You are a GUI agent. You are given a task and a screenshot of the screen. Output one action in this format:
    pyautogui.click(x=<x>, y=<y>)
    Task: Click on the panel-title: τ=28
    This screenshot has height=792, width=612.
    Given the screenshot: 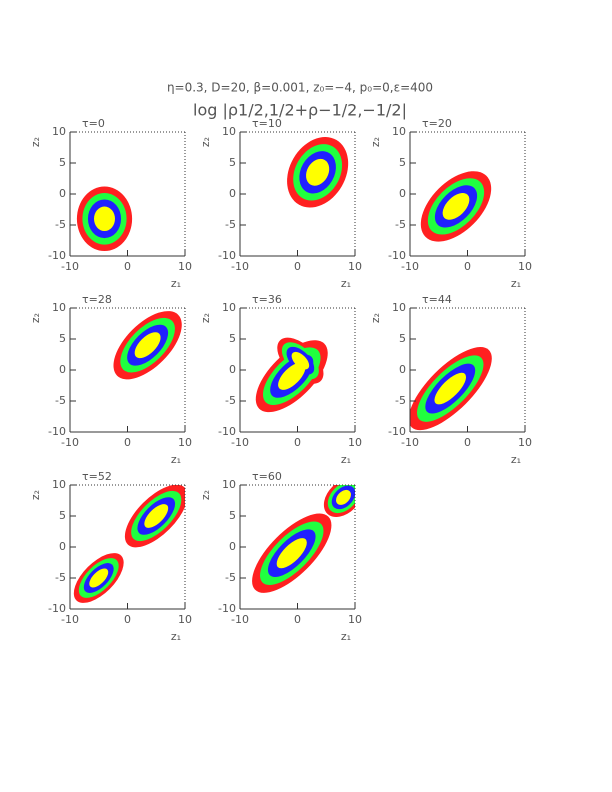 What is the action you would take?
    pyautogui.click(x=97, y=299)
    